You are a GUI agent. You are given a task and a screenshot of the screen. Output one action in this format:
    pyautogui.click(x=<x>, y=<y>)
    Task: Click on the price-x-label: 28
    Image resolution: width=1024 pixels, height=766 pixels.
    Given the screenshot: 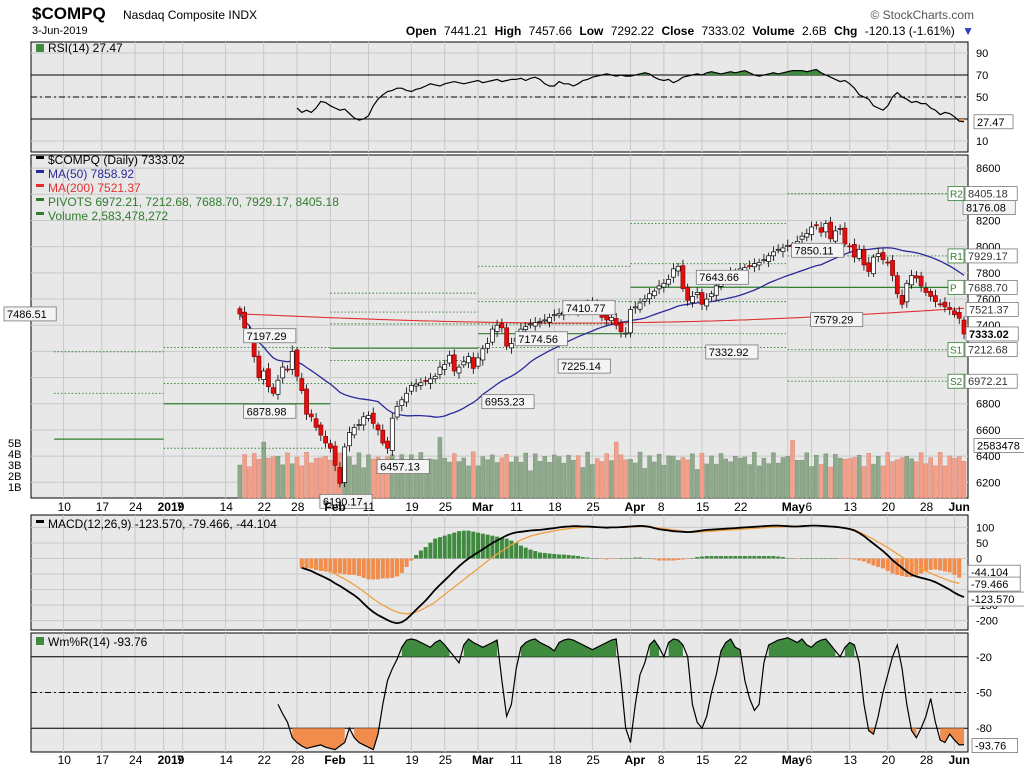 What is the action you would take?
    pyautogui.click(x=298, y=507)
    